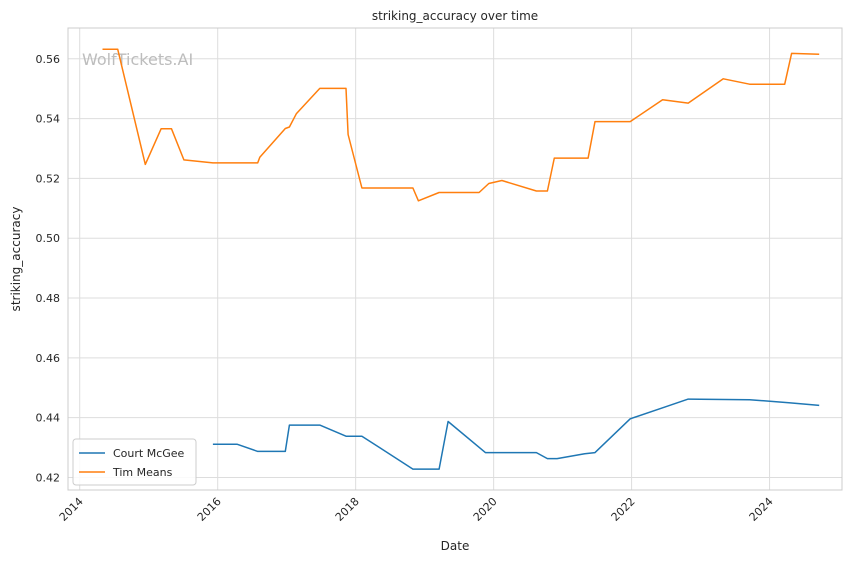  I want to click on chart-title: striking_accuracy over time, so click(455, 16).